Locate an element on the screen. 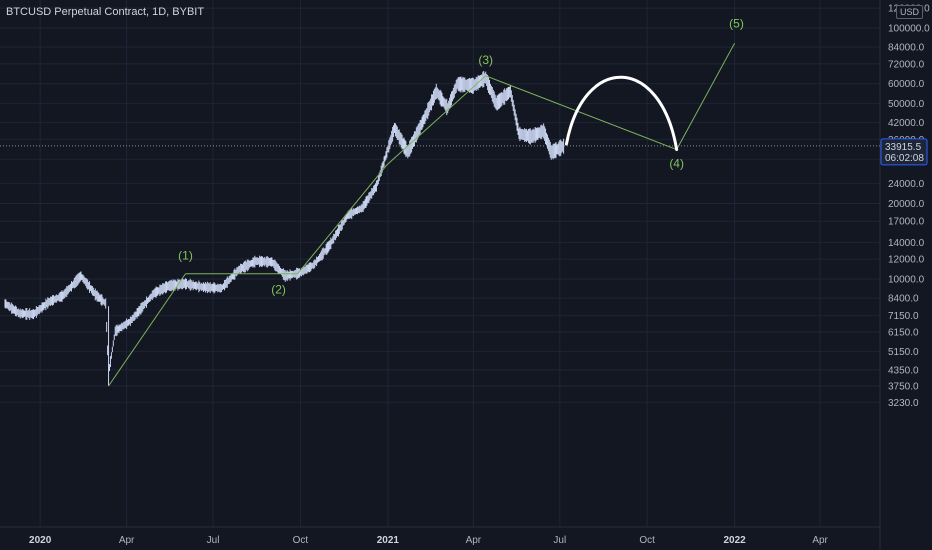  price-tick-label: 3750.0 is located at coordinates (903, 387).